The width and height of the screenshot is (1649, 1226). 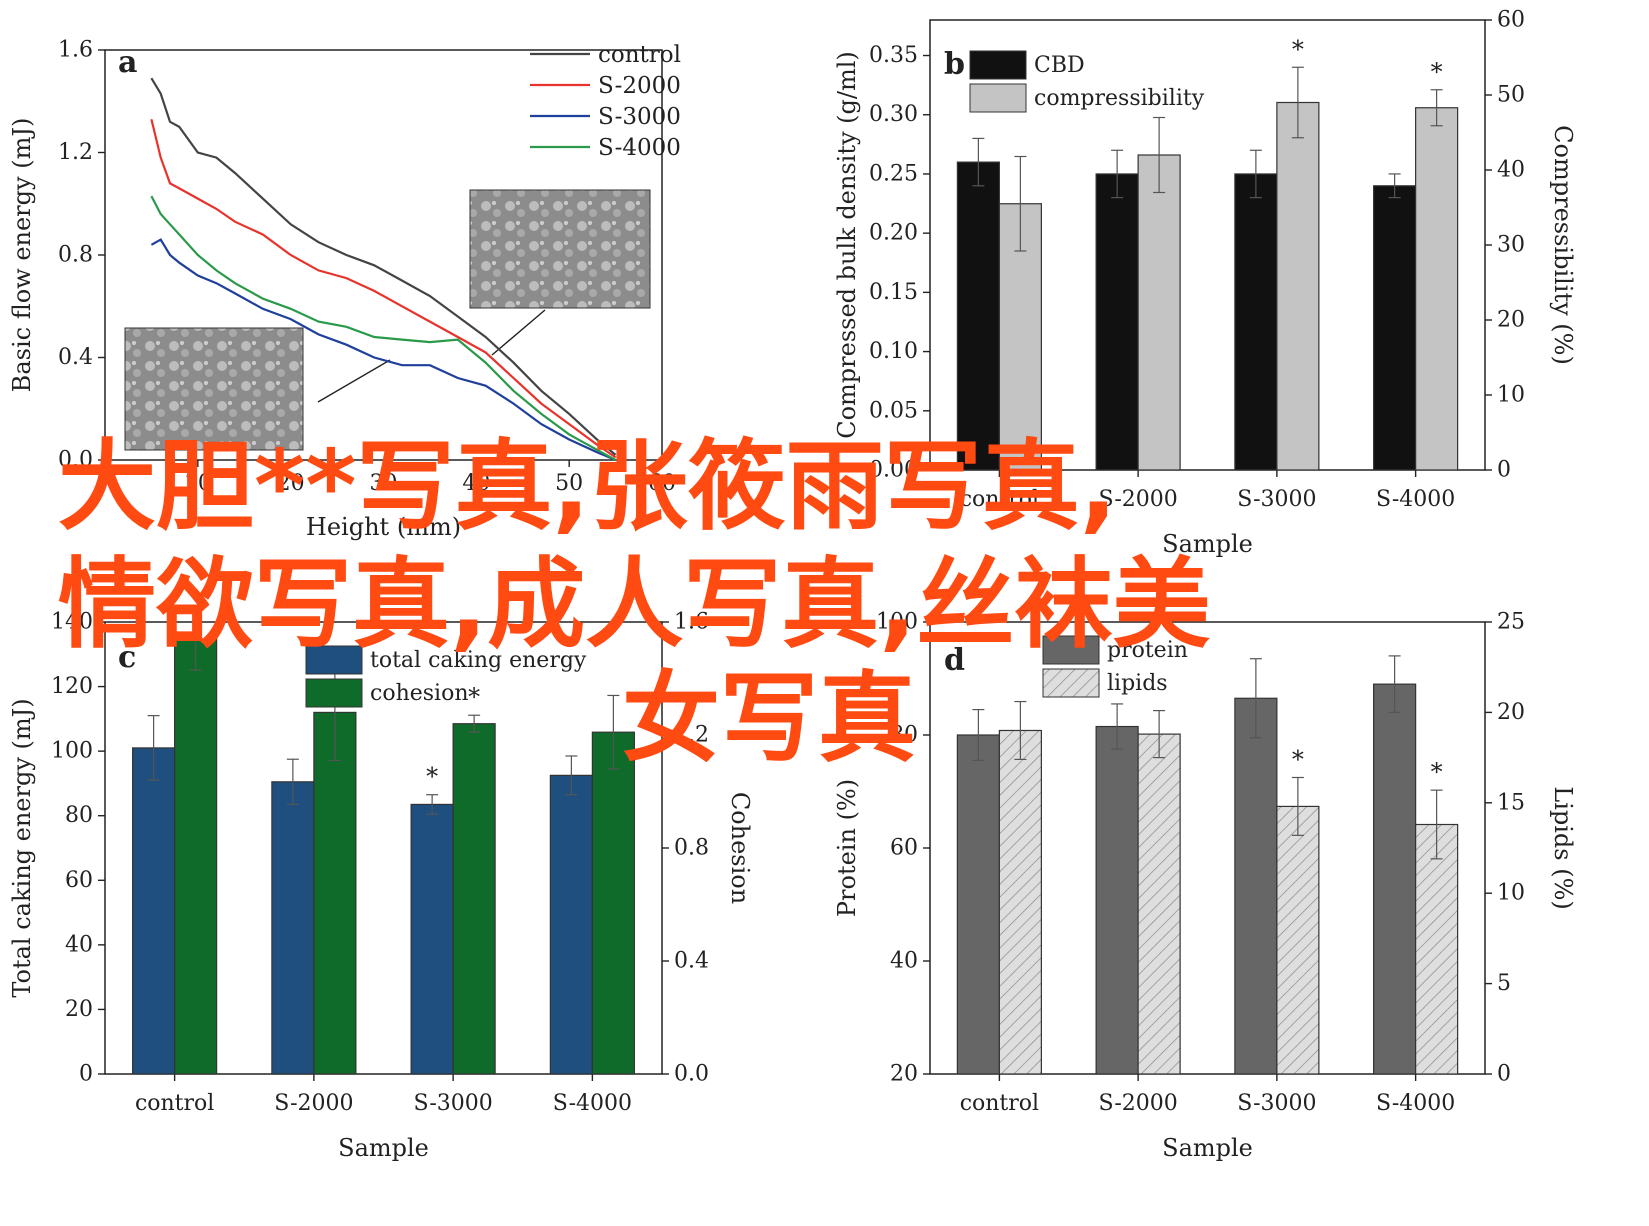 What do you see at coordinates (893, 292) in the screenshot?
I see `y-tick-label-b: 0.15` at bounding box center [893, 292].